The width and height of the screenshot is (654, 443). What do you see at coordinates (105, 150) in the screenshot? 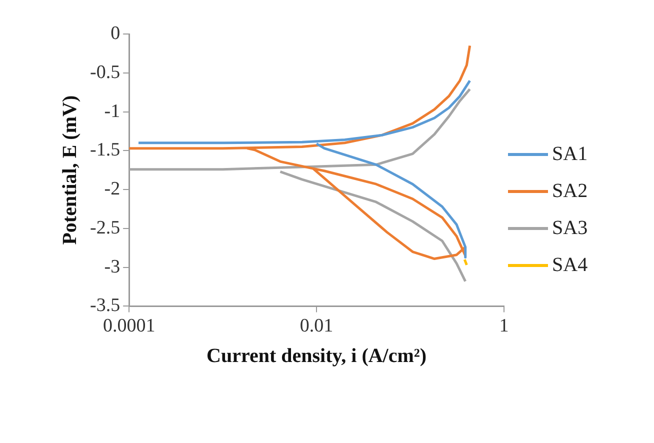
I see `y-tick-label: -1.5` at bounding box center [105, 150].